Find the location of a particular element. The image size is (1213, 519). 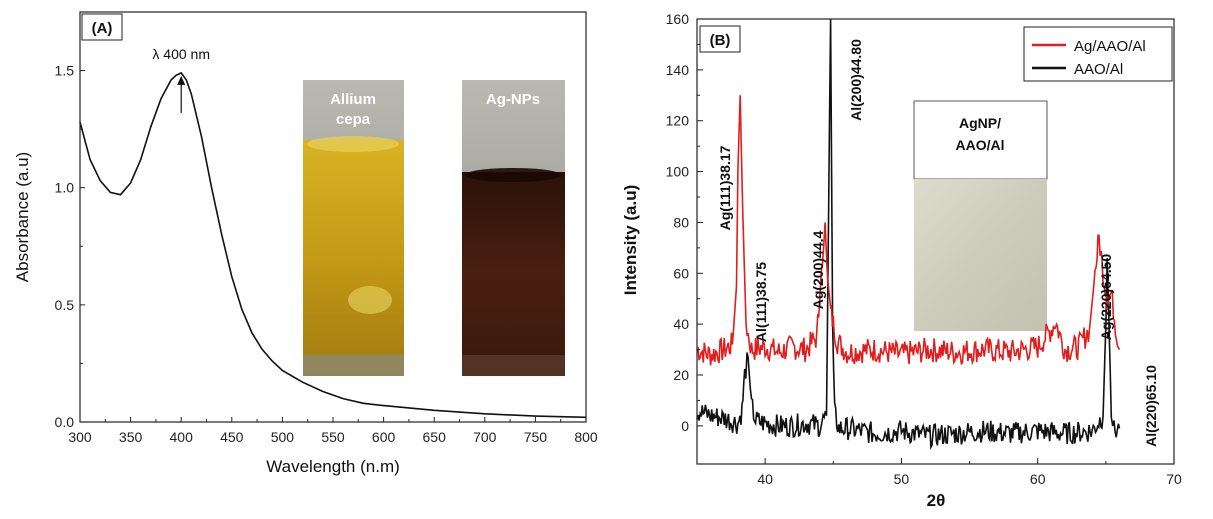

x-tick-label-a: 550 is located at coordinates (333, 437).